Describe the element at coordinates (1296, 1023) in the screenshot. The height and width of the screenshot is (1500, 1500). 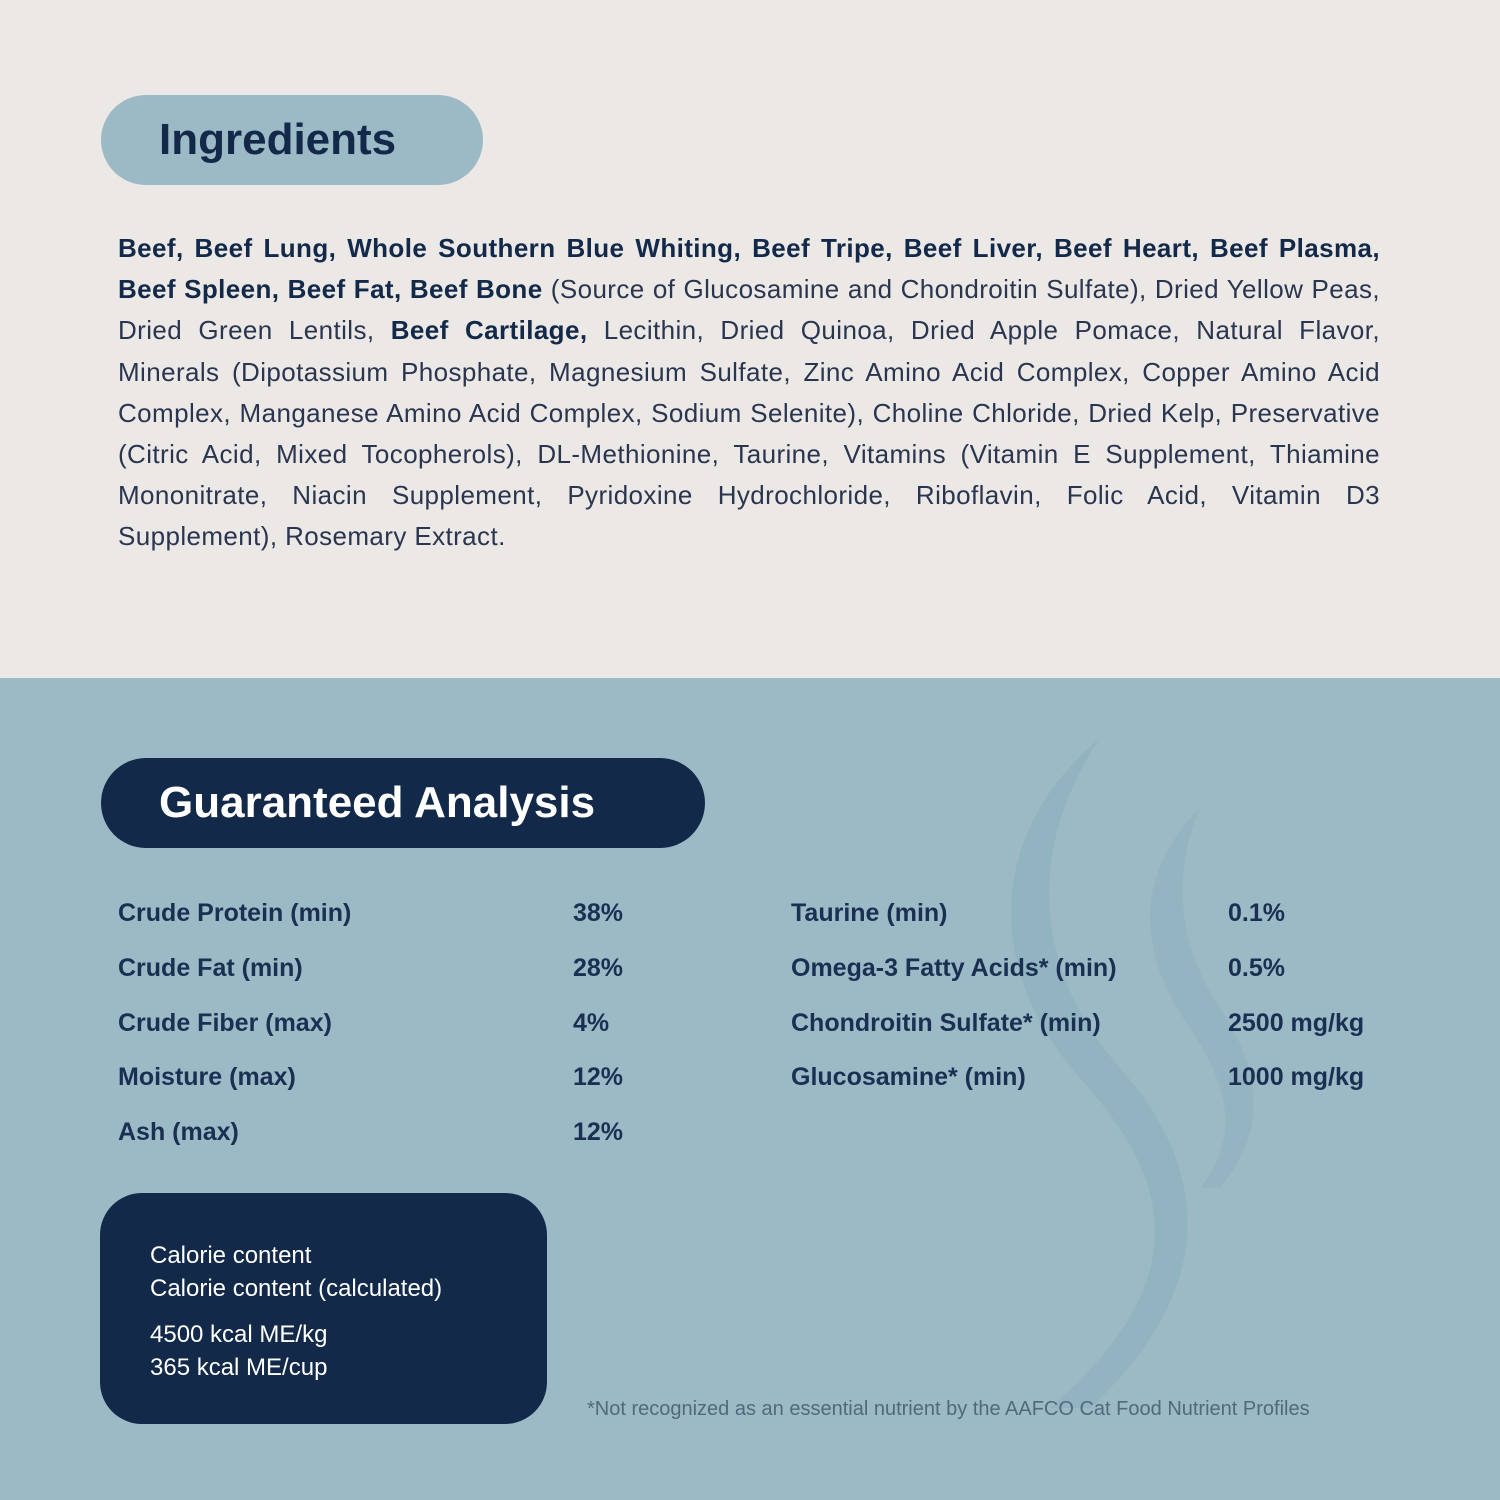
I see `analysis-value: 2500 mg/kg` at that location.